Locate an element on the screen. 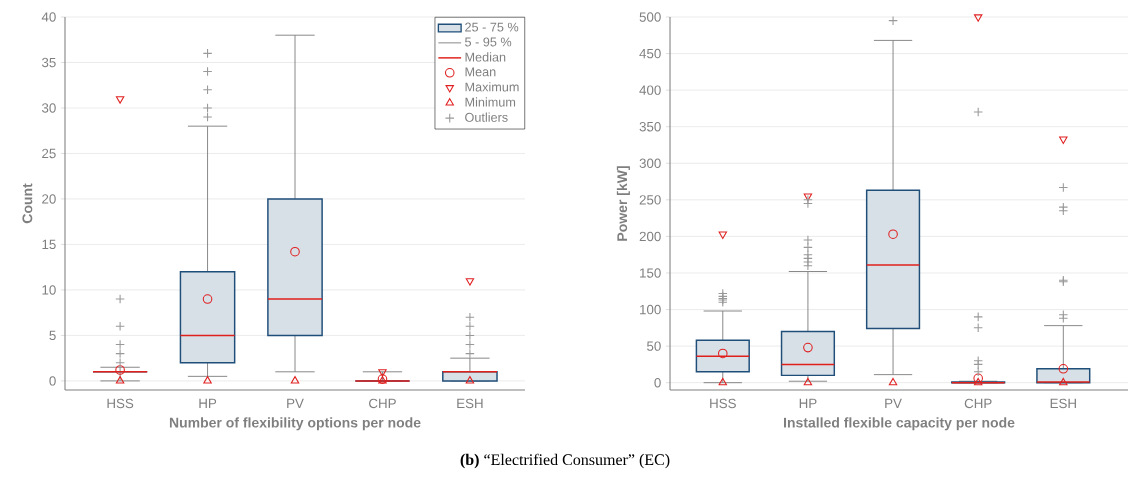 The image size is (1130, 485). legend-label: Mean is located at coordinates (480, 72).